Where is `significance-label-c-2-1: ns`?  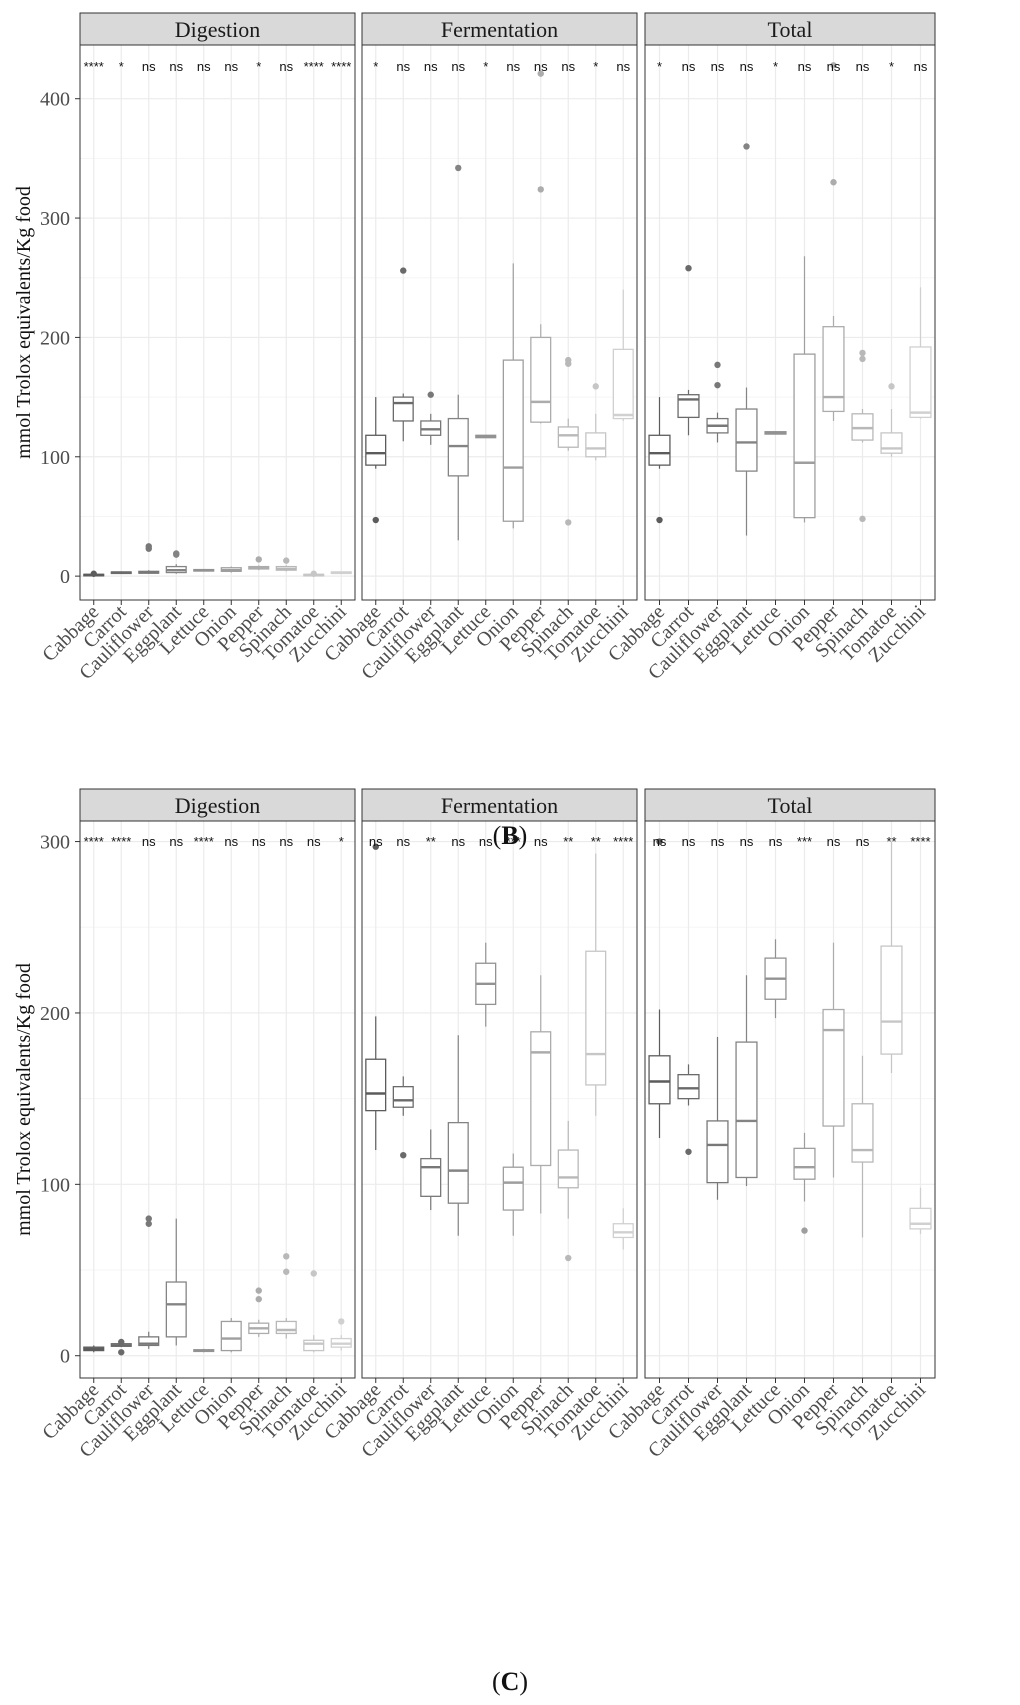
significance-label-c-2-1: ns is located at coordinates (689, 841).